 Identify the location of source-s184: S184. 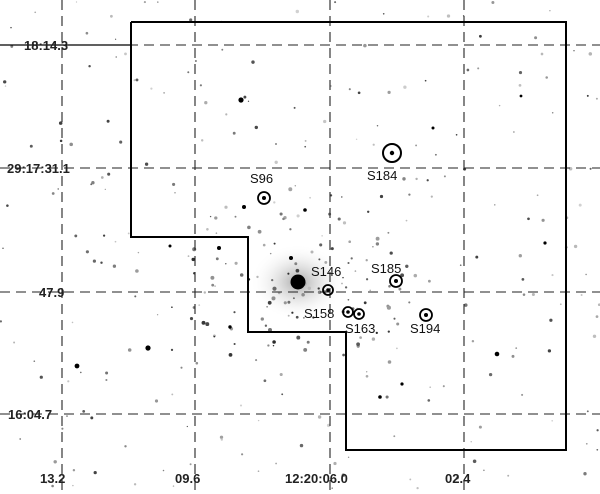
(384, 163).